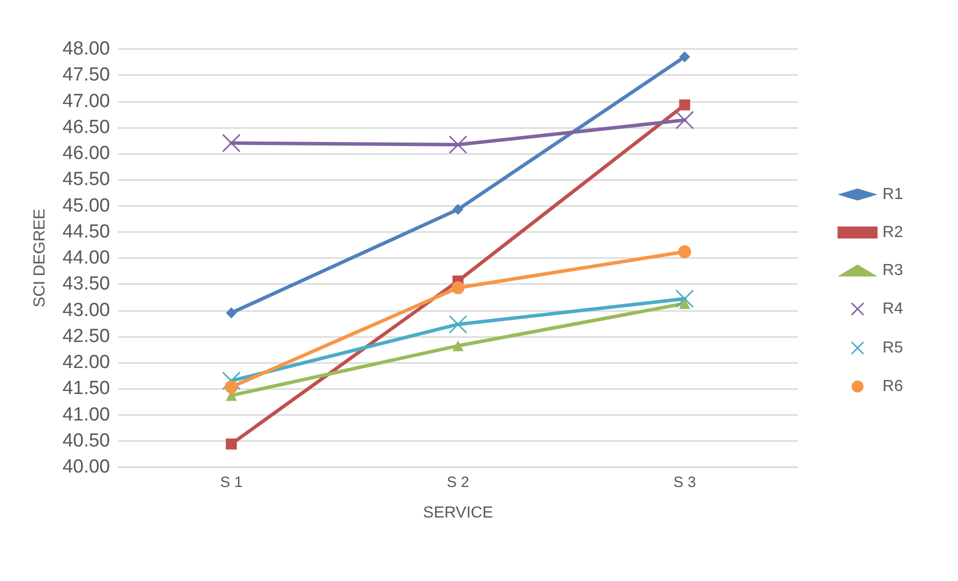 The image size is (958, 581). Describe the element at coordinates (86, 310) in the screenshot. I see `y-tick-label: 43.00` at that location.